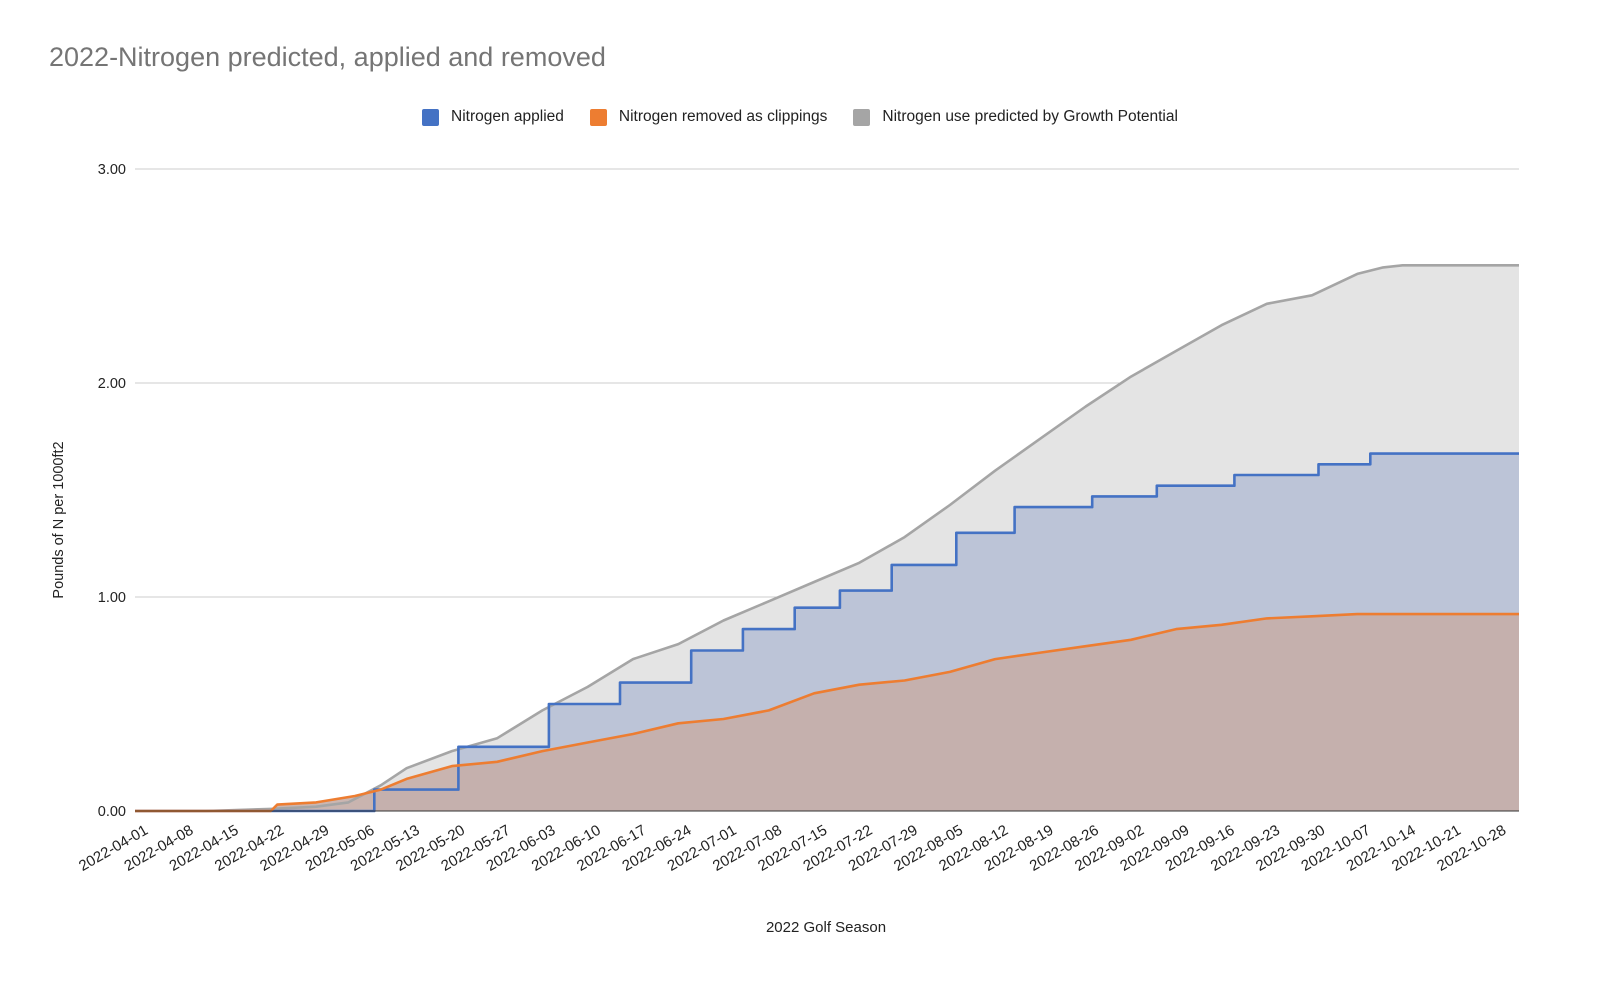 This screenshot has width=1600, height=988. Describe the element at coordinates (723, 116) in the screenshot. I see `legend-label-removed: Nitrogen removed as clippings` at that location.